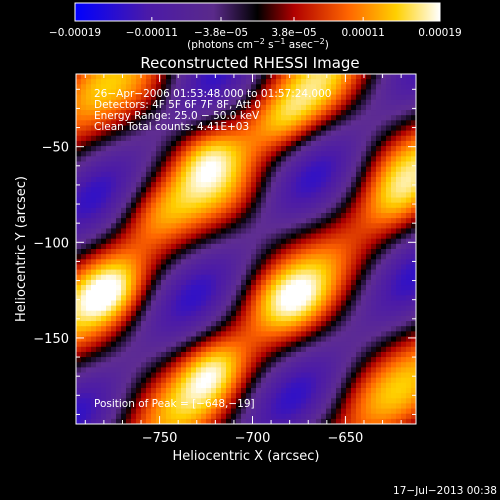 This screenshot has width=500, height=500. Describe the element at coordinates (249, 63) in the screenshot. I see `chart-title: Reconstructed RHESSI Image` at that location.